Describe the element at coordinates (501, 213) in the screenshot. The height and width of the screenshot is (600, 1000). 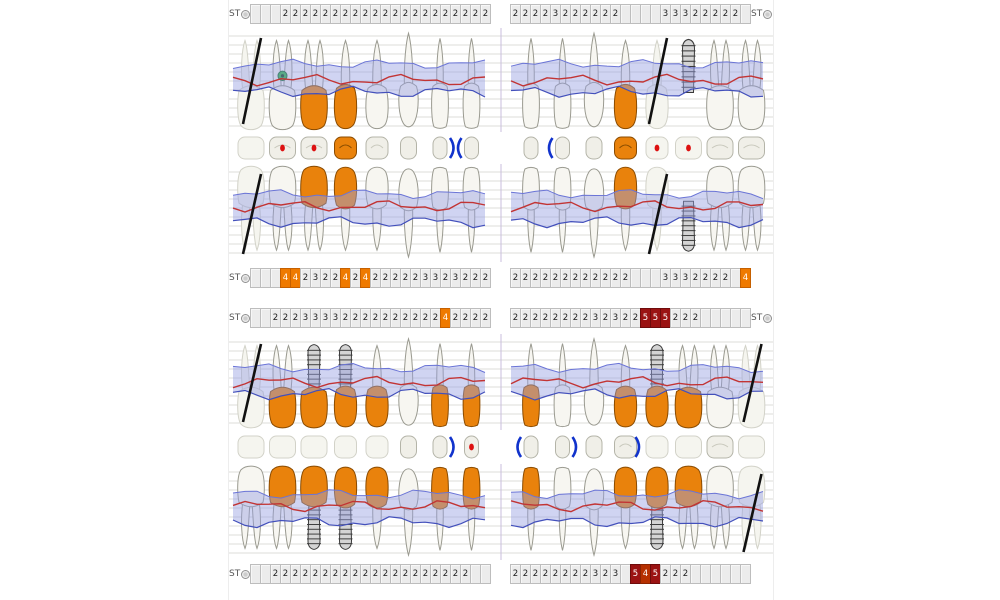
I see `upper-lingual-strip` at that location.